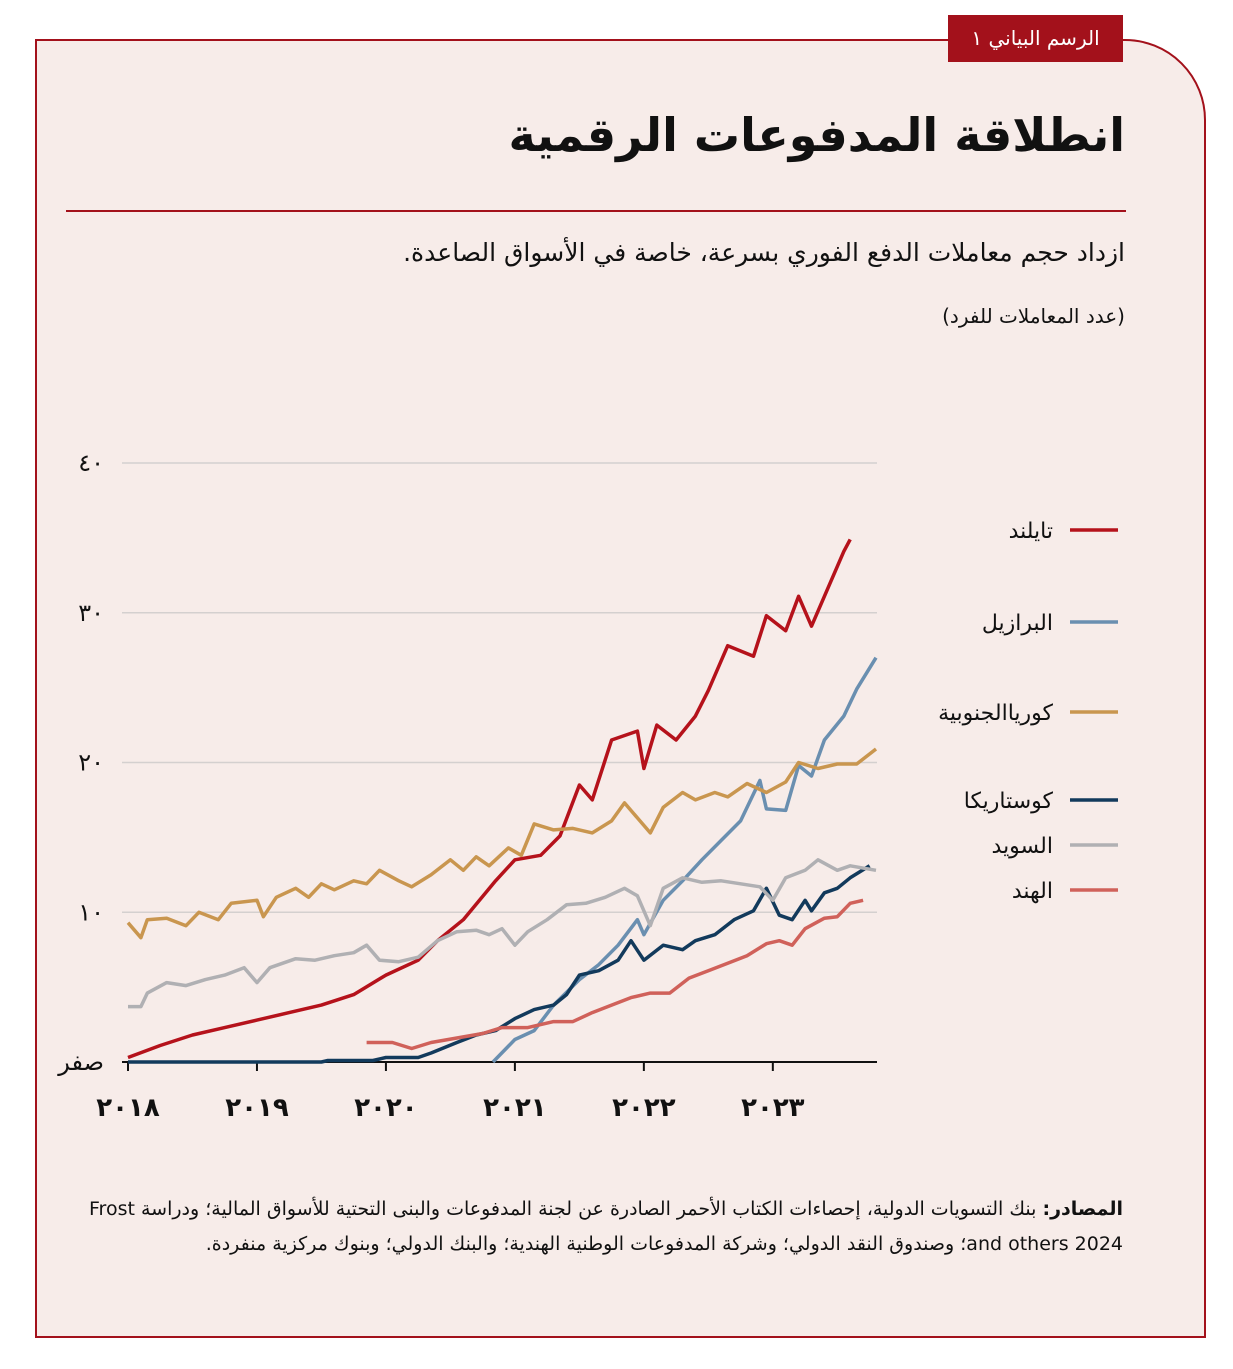 The image size is (1233, 1369). What do you see at coordinates (1033, 316) in the screenshot?
I see `y-axis-label: (عدد المعاملات للفرد)` at bounding box center [1033, 316].